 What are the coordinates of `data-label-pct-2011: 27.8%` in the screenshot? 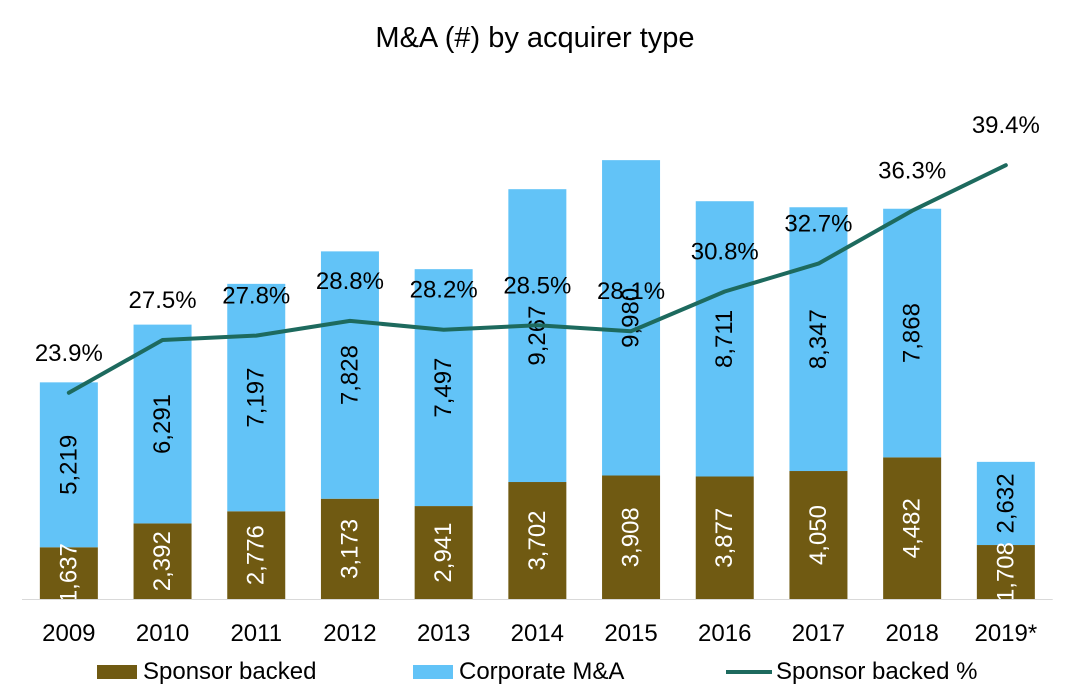 It's located at (256, 296).